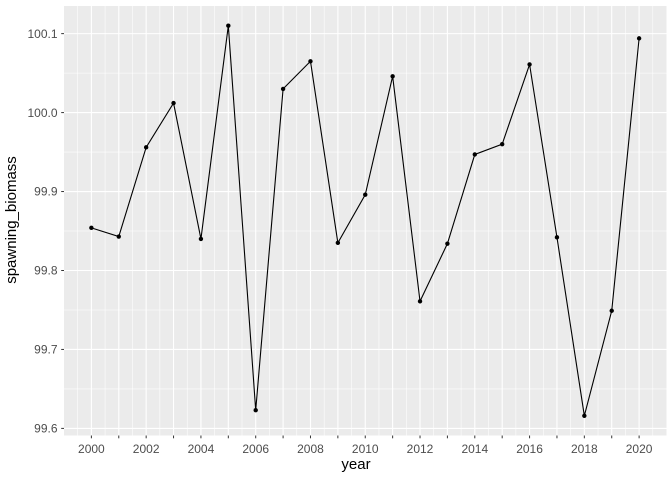  Describe the element at coordinates (42, 113) in the screenshot. I see `y-tick-label: 100.0` at that location.